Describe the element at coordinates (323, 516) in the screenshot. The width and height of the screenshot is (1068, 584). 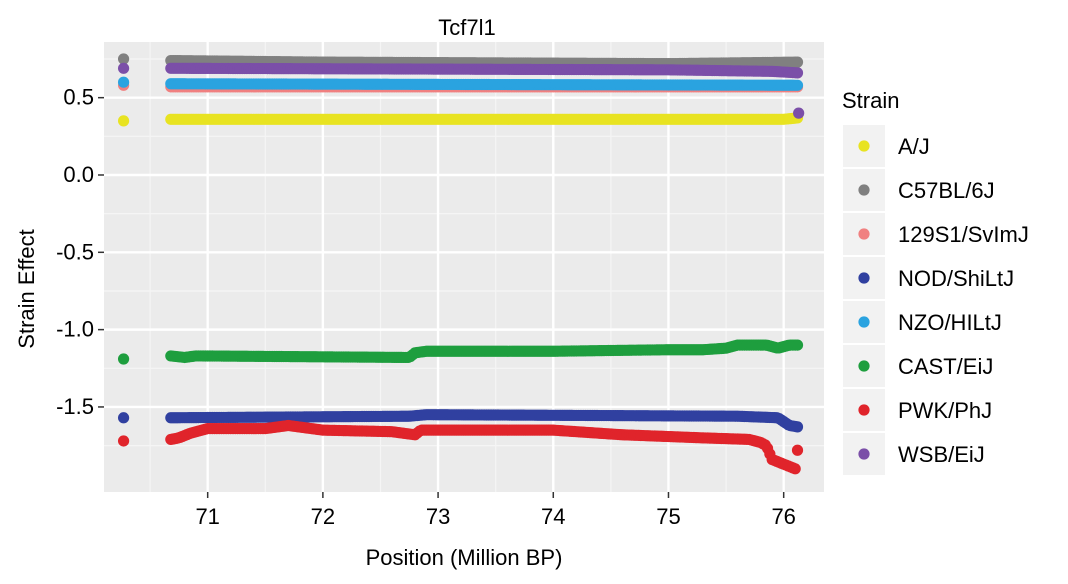
I see `x-tick-label: 72` at that location.